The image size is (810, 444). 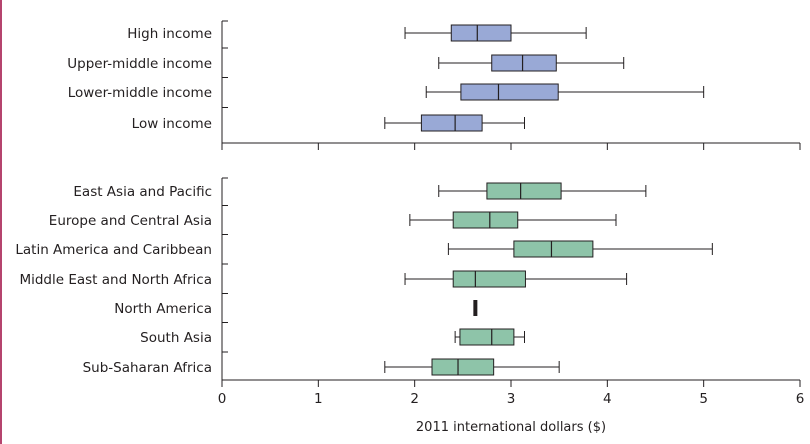 I want to click on x-tick-label: 3, so click(x=511, y=399).